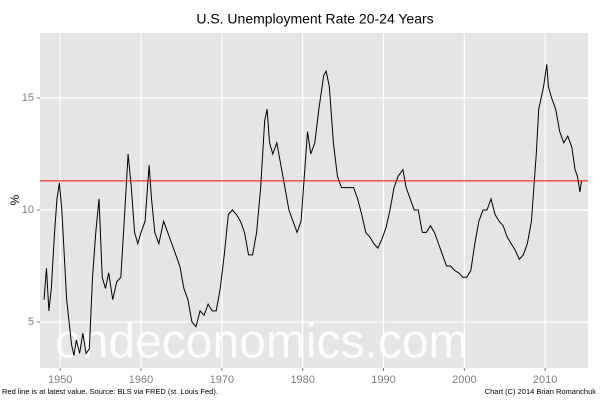  Describe the element at coordinates (60, 380) in the screenshot. I see `x-tick-label: 1950` at that location.